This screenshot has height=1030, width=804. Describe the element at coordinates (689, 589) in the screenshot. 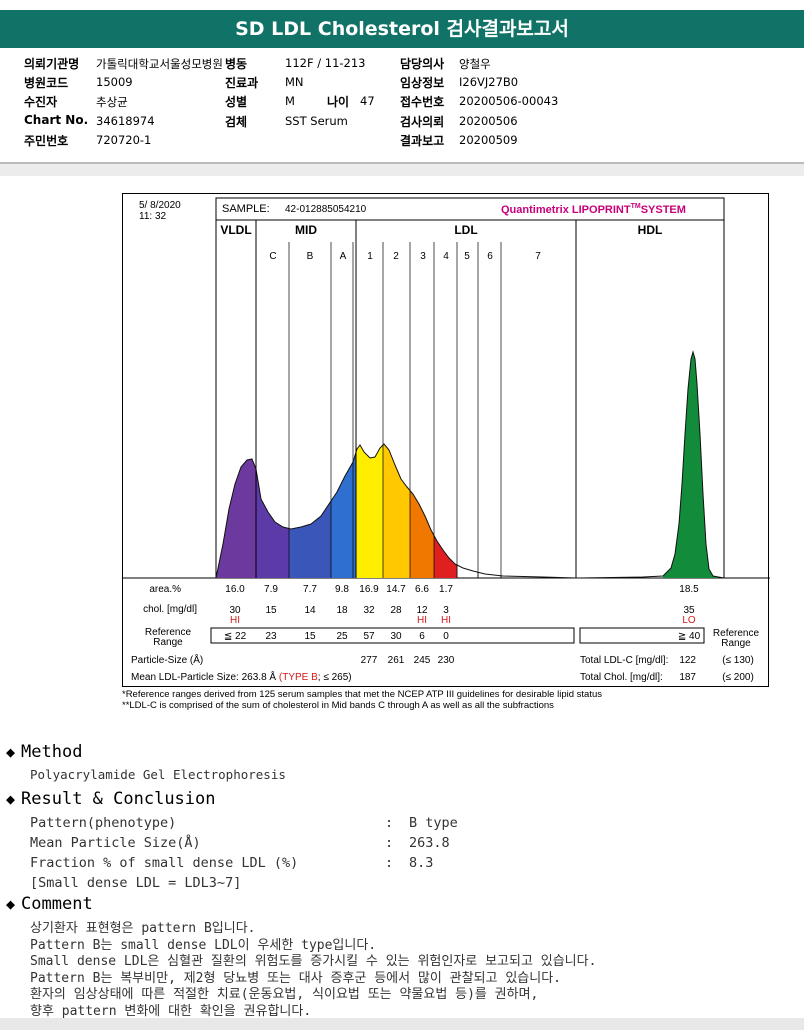

I see `area-value: 18.5` at that location.